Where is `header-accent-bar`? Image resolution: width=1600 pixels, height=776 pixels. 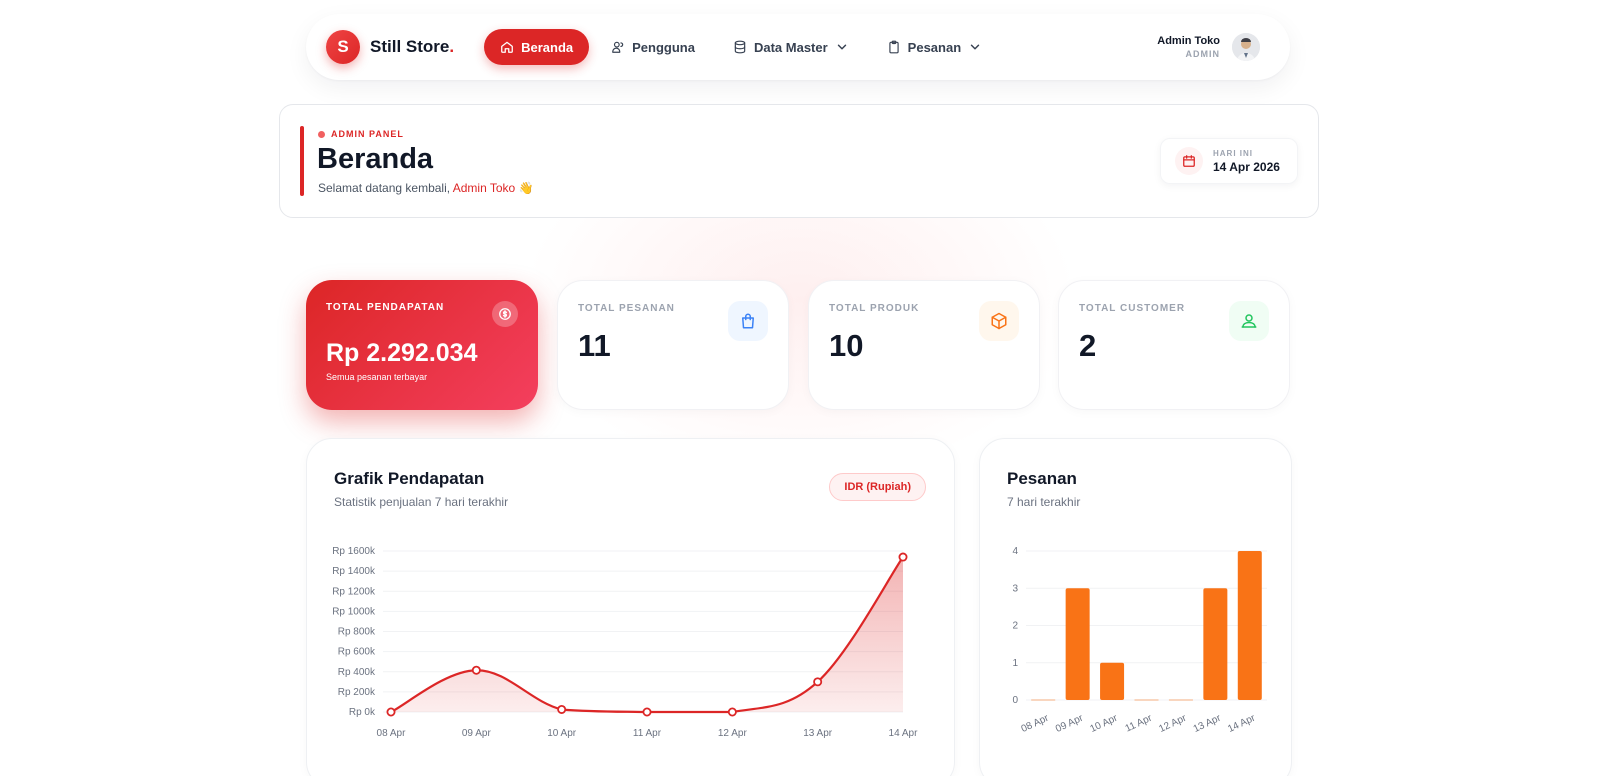 header-accent-bar is located at coordinates (302, 161).